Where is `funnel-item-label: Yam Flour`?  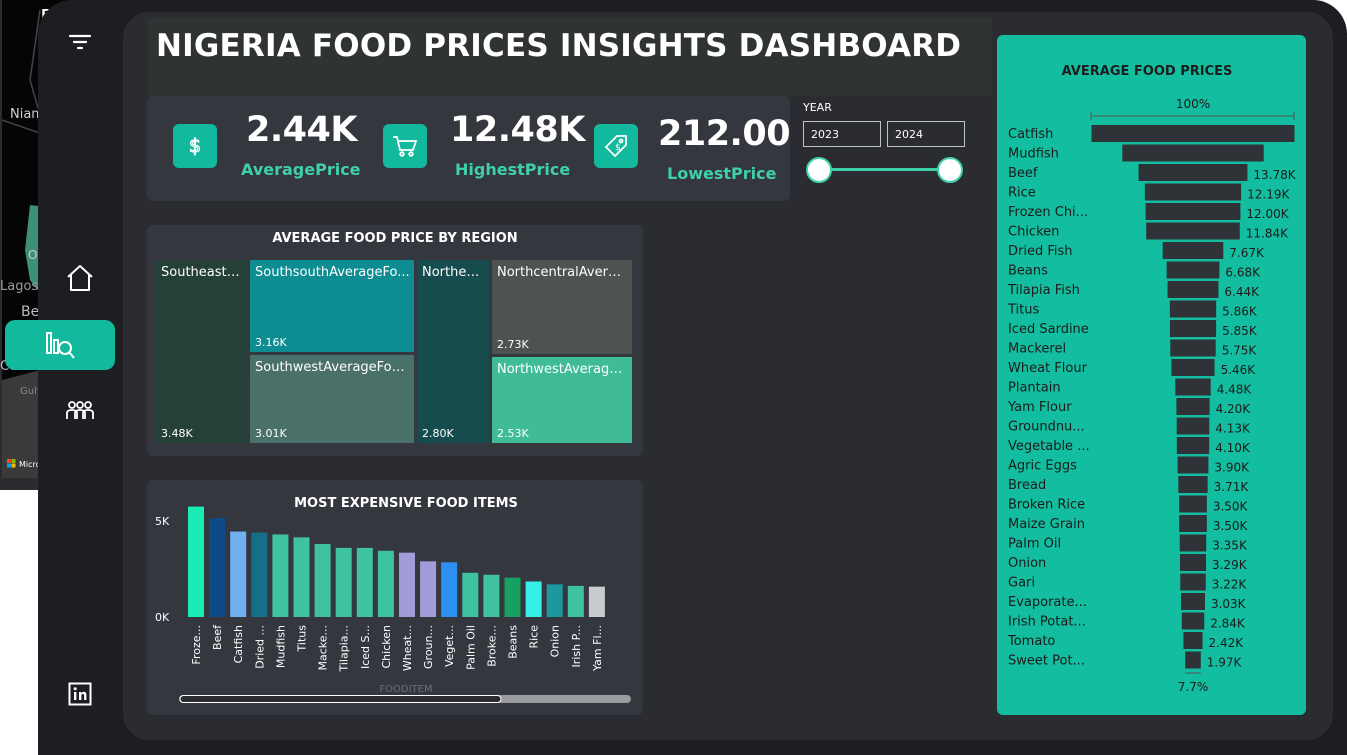 funnel-item-label: Yam Flour is located at coordinates (1039, 407).